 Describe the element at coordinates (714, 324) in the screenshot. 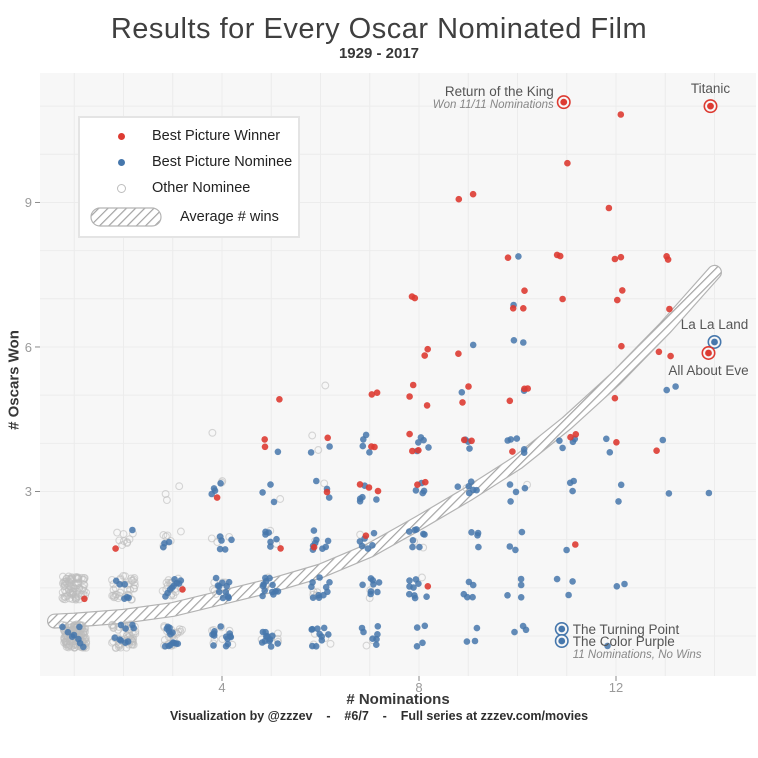

I see `annotation-la-la-land: La La Land` at that location.